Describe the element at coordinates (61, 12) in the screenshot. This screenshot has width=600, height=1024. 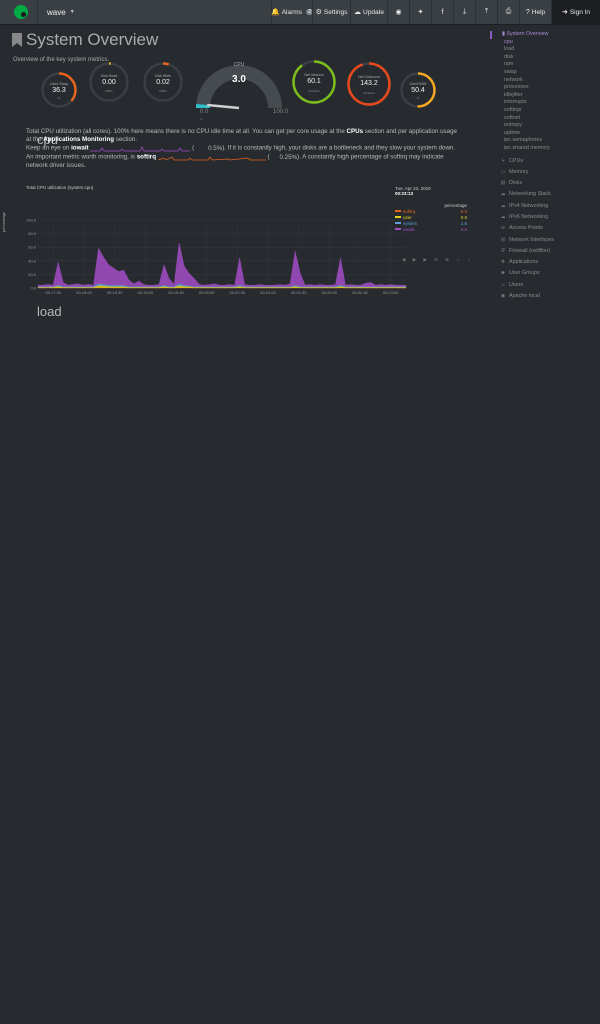
I see `host-menu: wave ▼` at that location.